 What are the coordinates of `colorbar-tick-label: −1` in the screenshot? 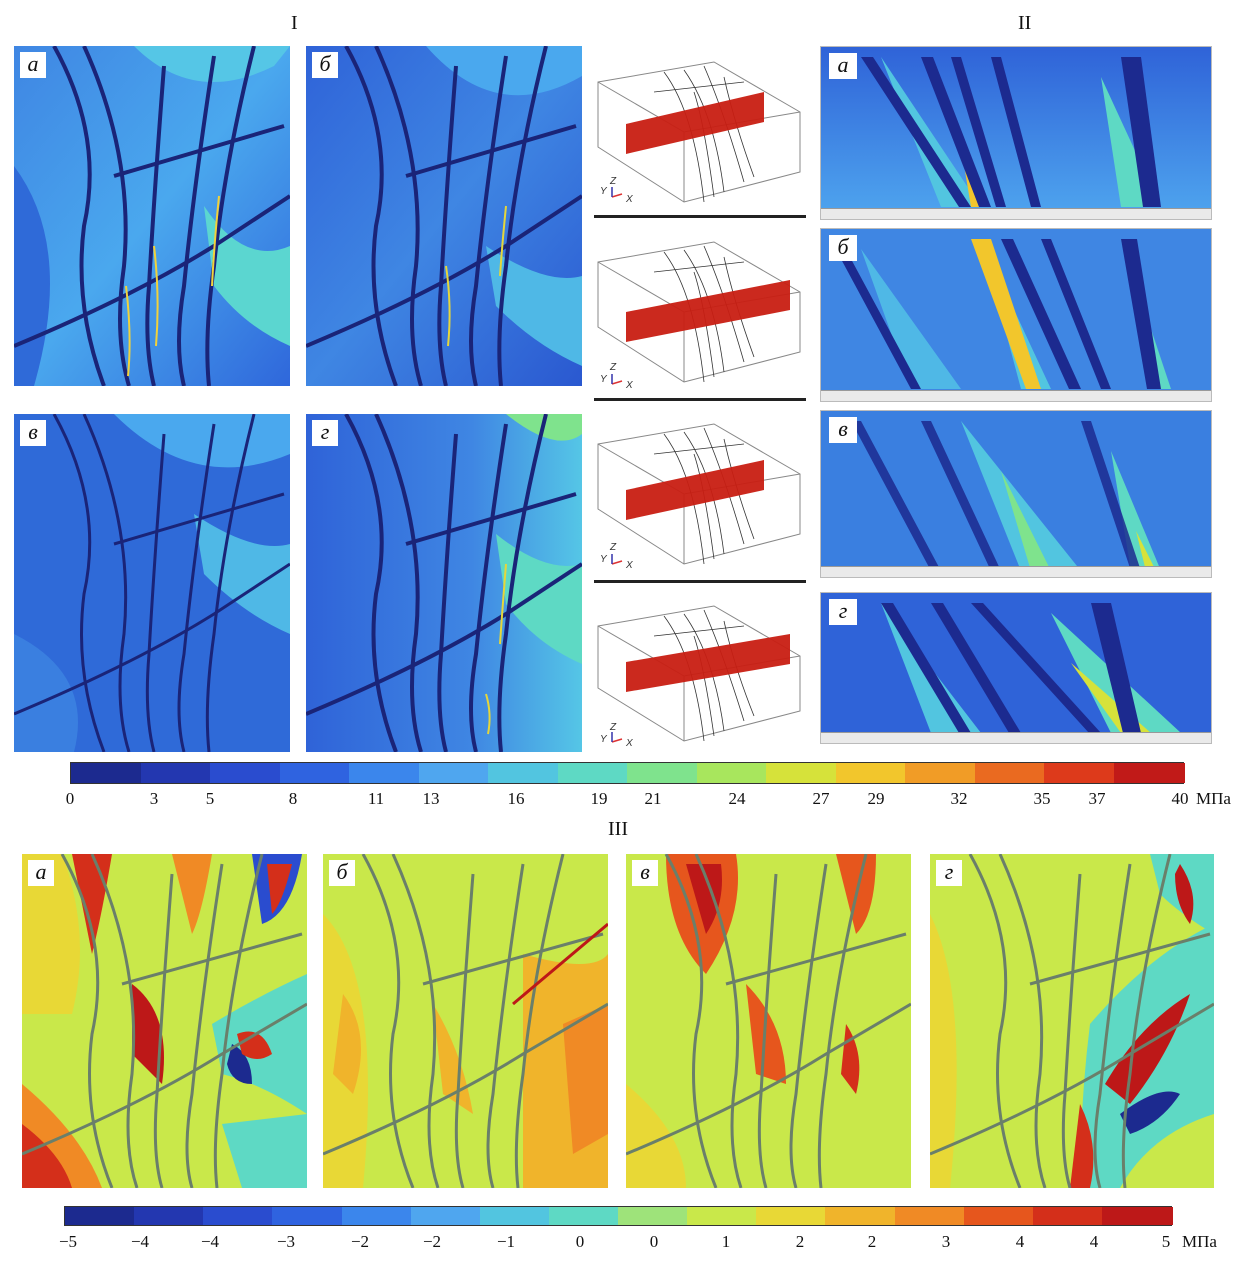 It's located at (506, 1241).